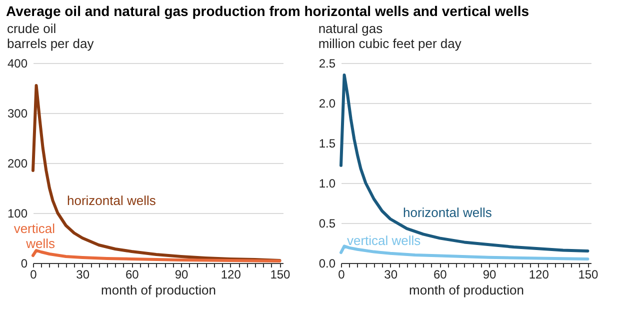  What do you see at coordinates (327, 263) in the screenshot?
I see `y-tick-label: 0.0` at bounding box center [327, 263].